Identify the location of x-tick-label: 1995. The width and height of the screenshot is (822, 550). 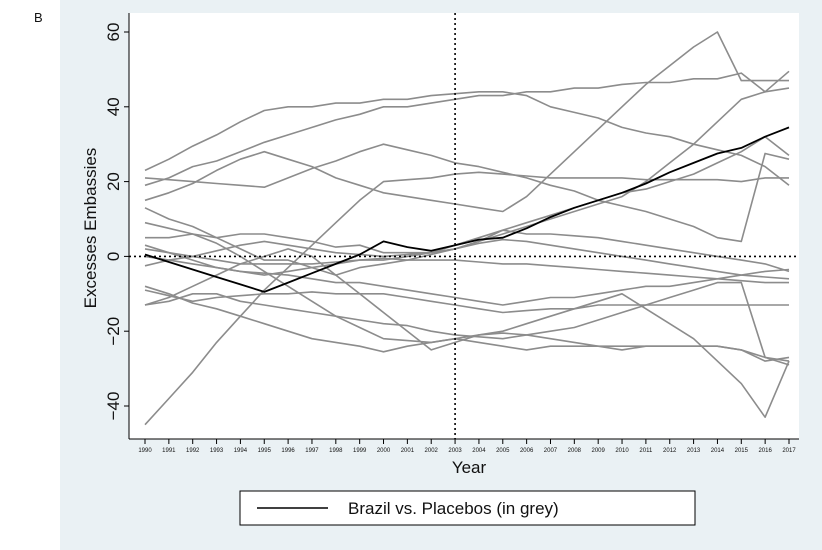
(265, 451).